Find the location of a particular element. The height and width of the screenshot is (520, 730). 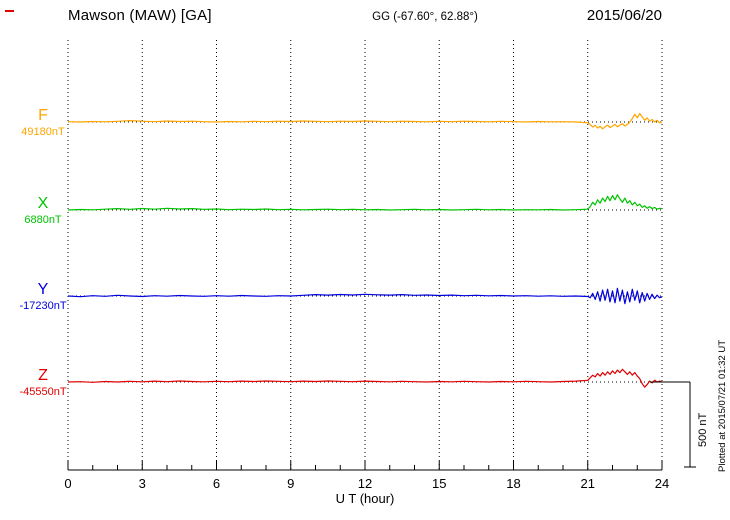

trace-Z is located at coordinates (365, 378).